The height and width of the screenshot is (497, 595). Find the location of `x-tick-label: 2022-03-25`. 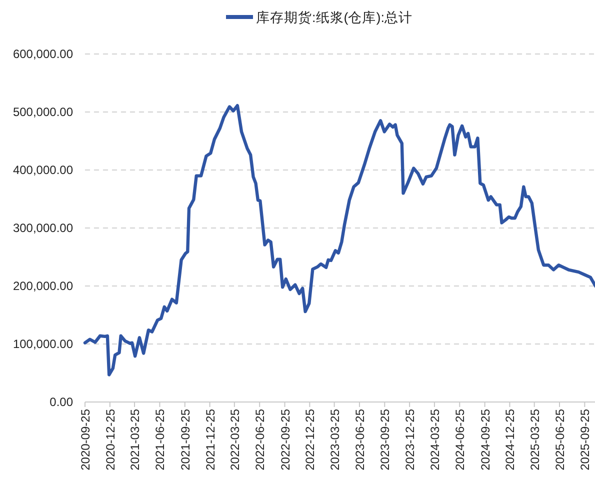

x-tick-label: 2022-03-25 is located at coordinates (235, 439).